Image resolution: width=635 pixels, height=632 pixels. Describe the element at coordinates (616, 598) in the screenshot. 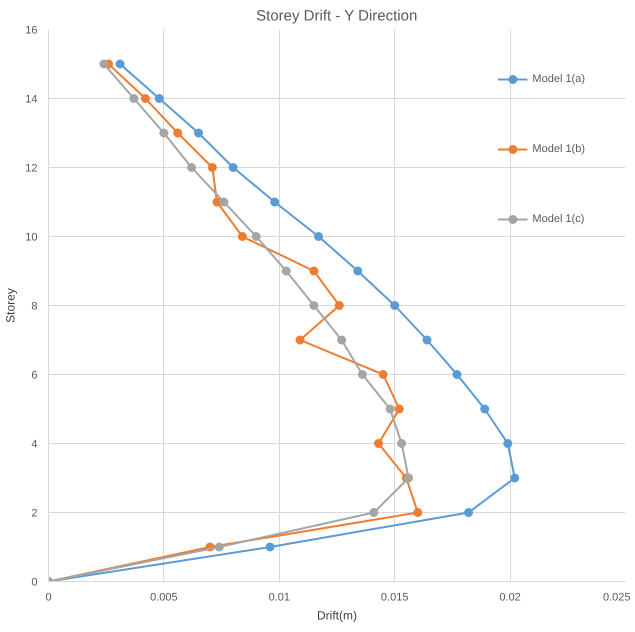

I see `x-tick-label: 0.025` at that location.